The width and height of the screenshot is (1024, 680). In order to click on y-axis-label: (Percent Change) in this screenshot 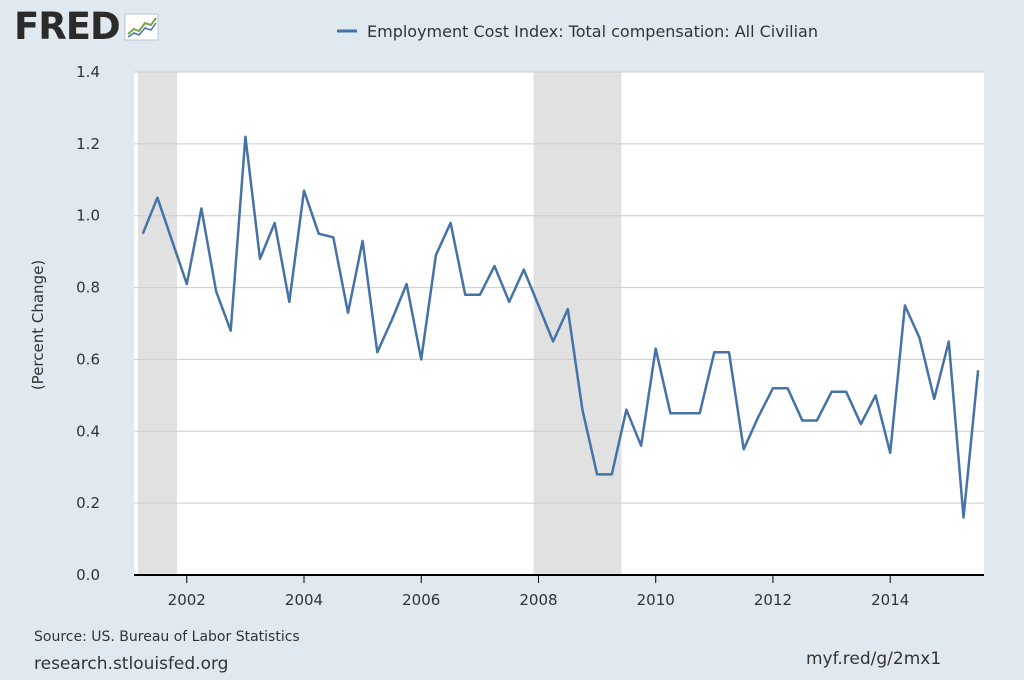, I will do `click(38, 325)`.